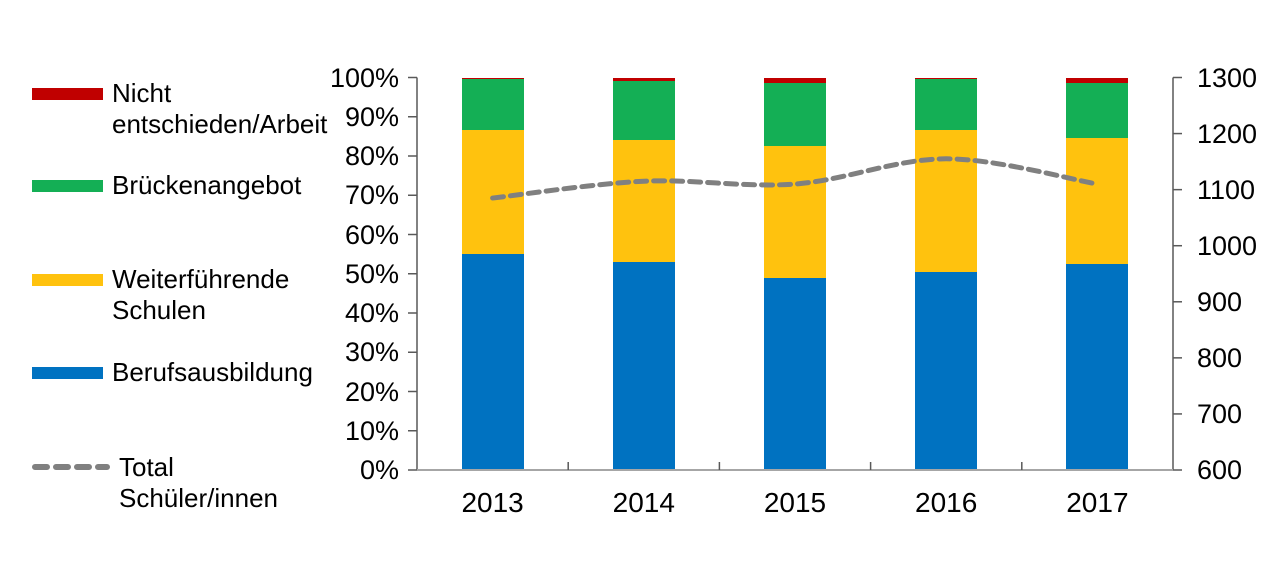 The height and width of the screenshot is (563, 1280). Describe the element at coordinates (492, 78) in the screenshot. I see `bar-segment-nicht-entschieden-arbeit-2013` at that location.